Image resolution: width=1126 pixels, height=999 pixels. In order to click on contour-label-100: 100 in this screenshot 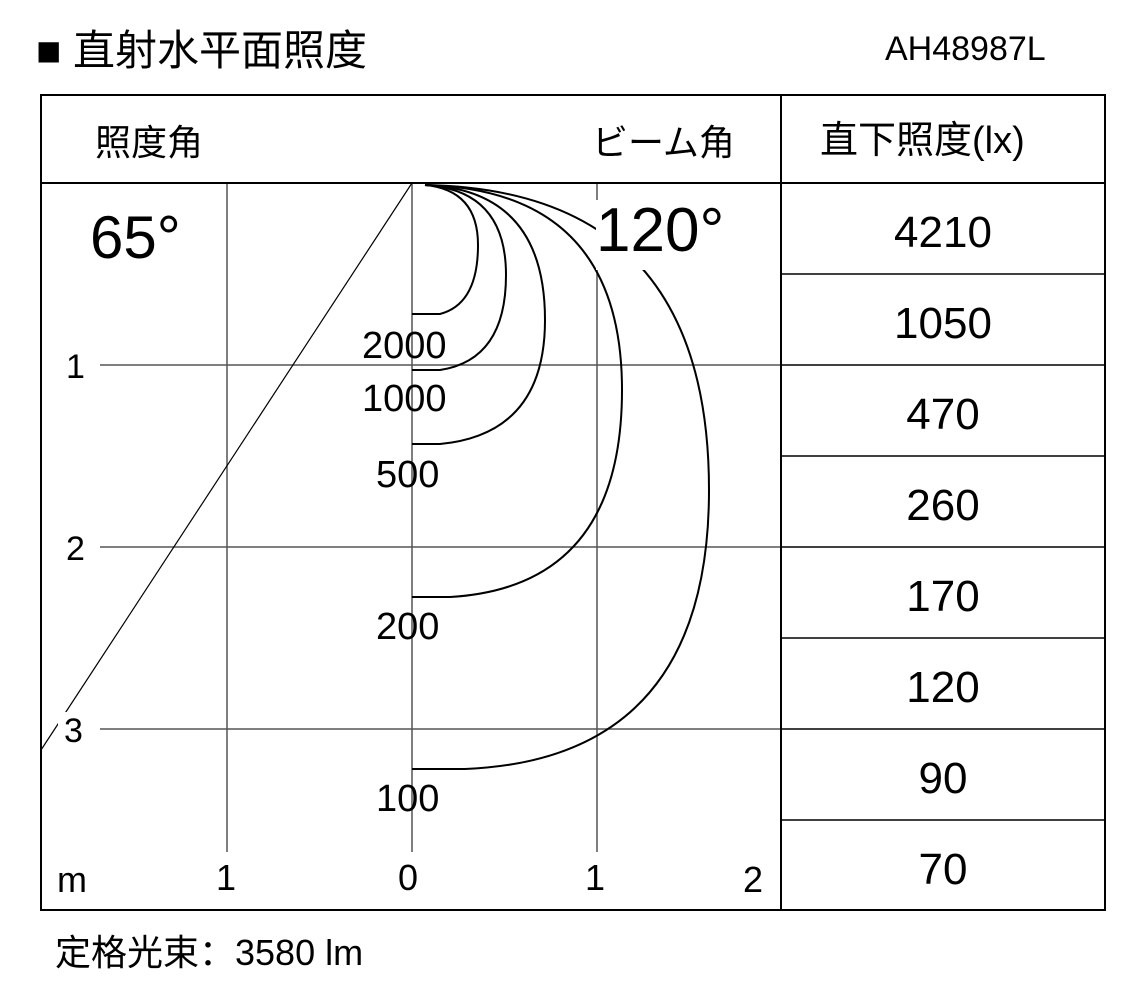, I will do `click(408, 799)`.